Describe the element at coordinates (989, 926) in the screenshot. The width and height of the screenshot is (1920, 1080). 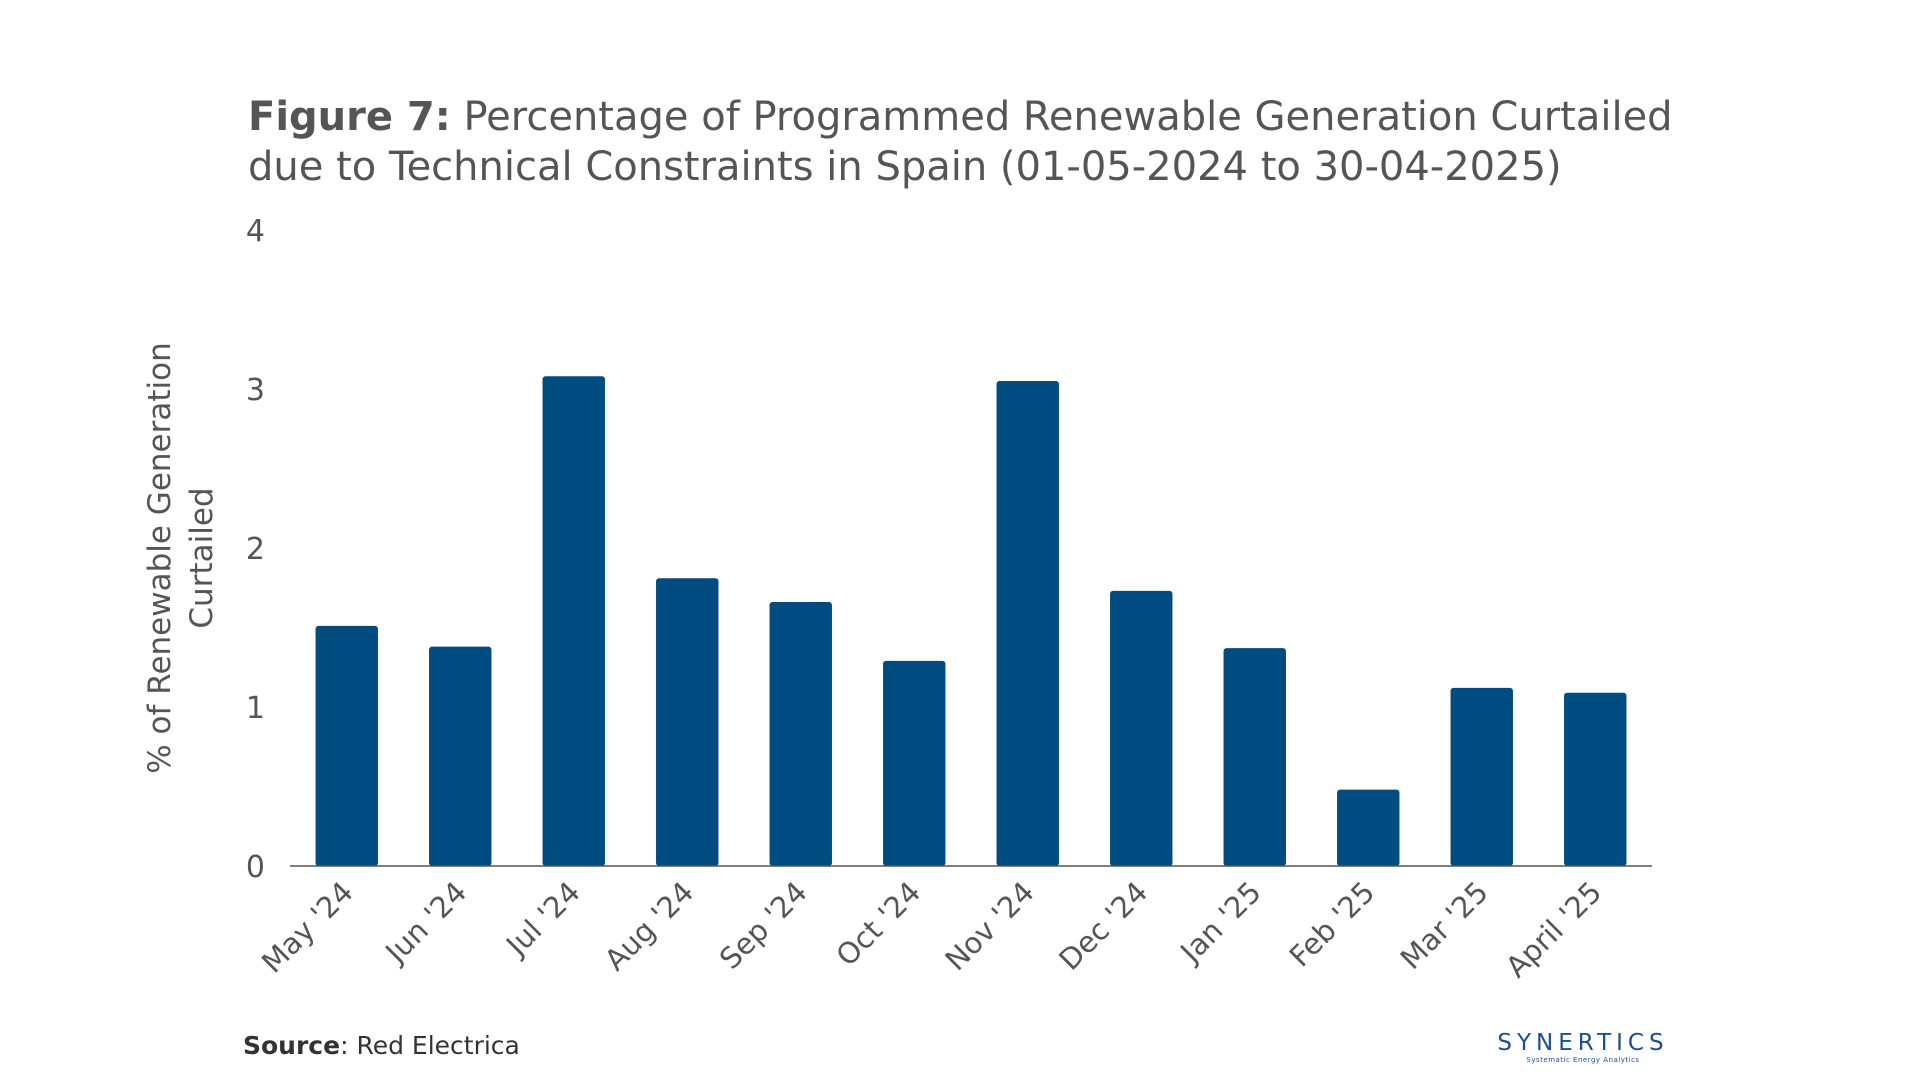
I see `x-tick-label: Nov '24` at that location.